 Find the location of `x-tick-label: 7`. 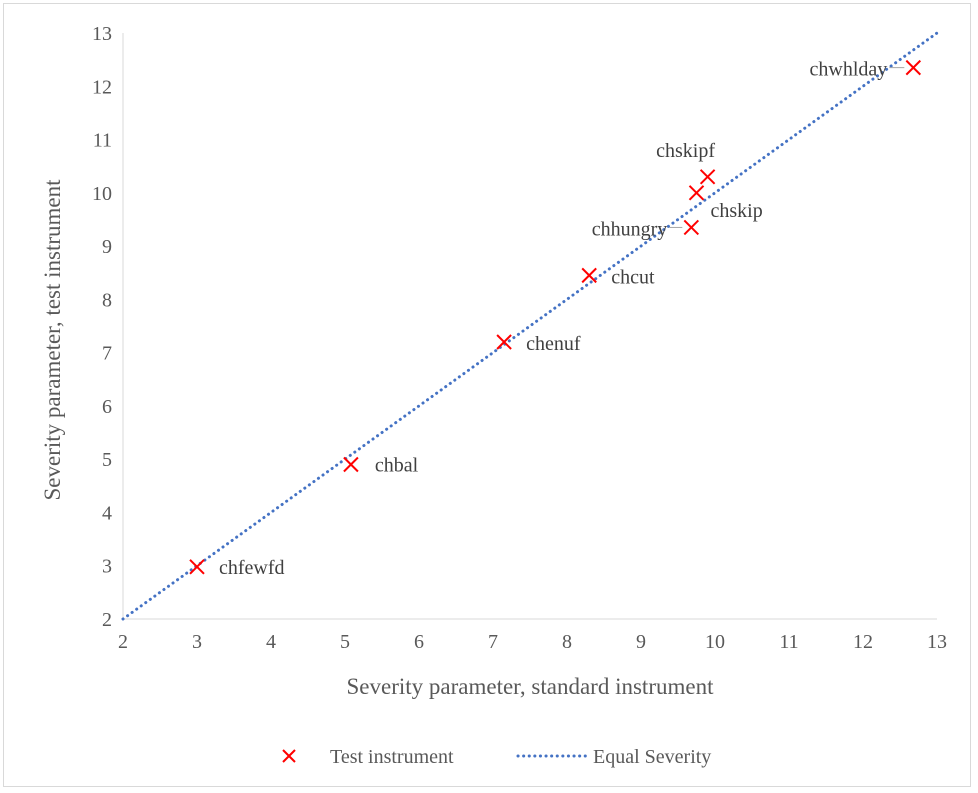

x-tick-label: 7 is located at coordinates (493, 642).